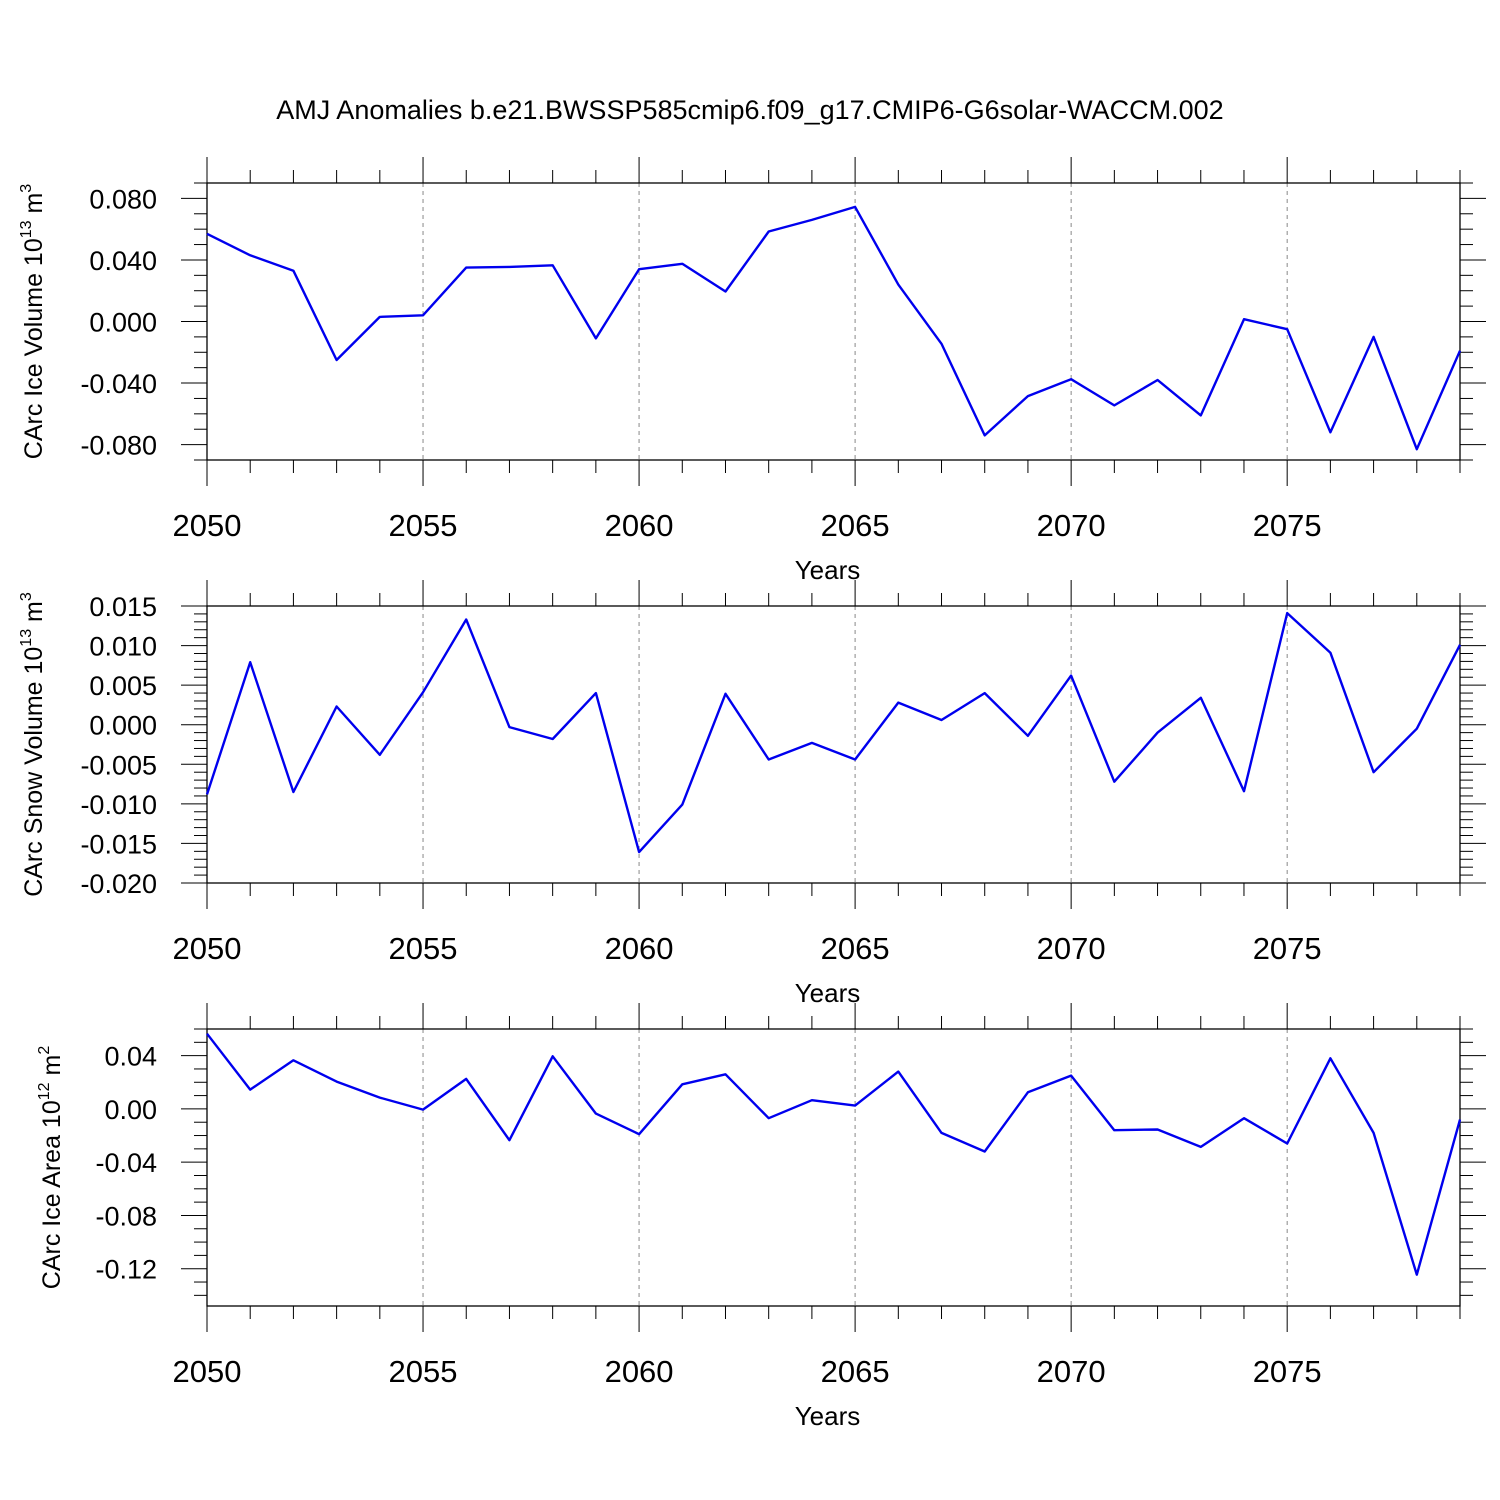 The image size is (1500, 1500). What do you see at coordinates (51, 1168) in the screenshot?
I see `y-axis-label: CArc Ice Area 1012 m2` at bounding box center [51, 1168].